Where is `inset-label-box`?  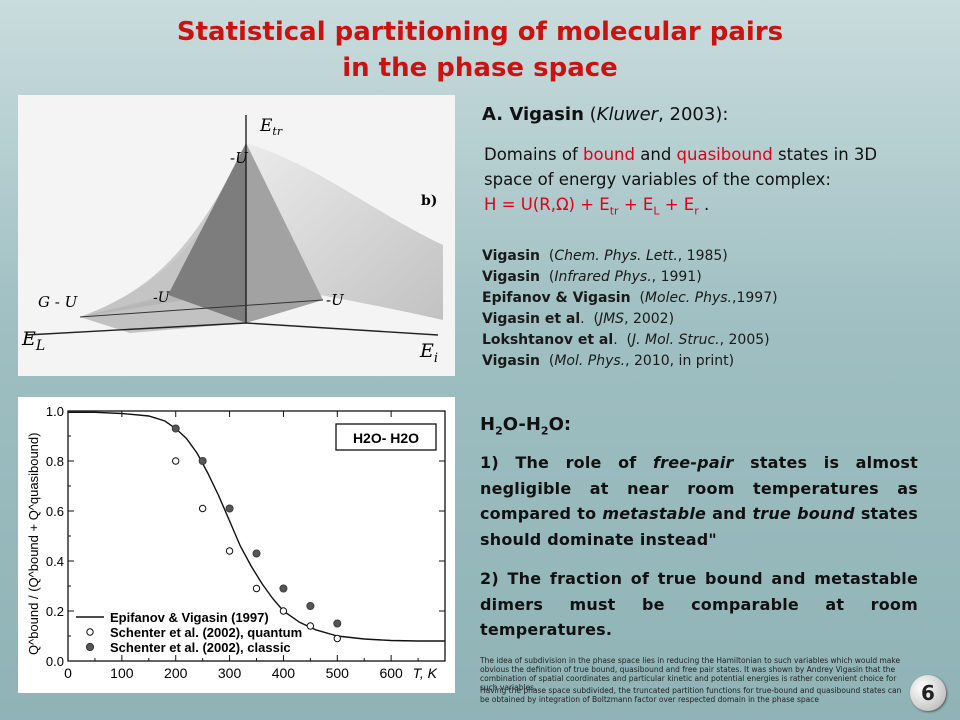
inset-label-box is located at coordinates (386, 437).